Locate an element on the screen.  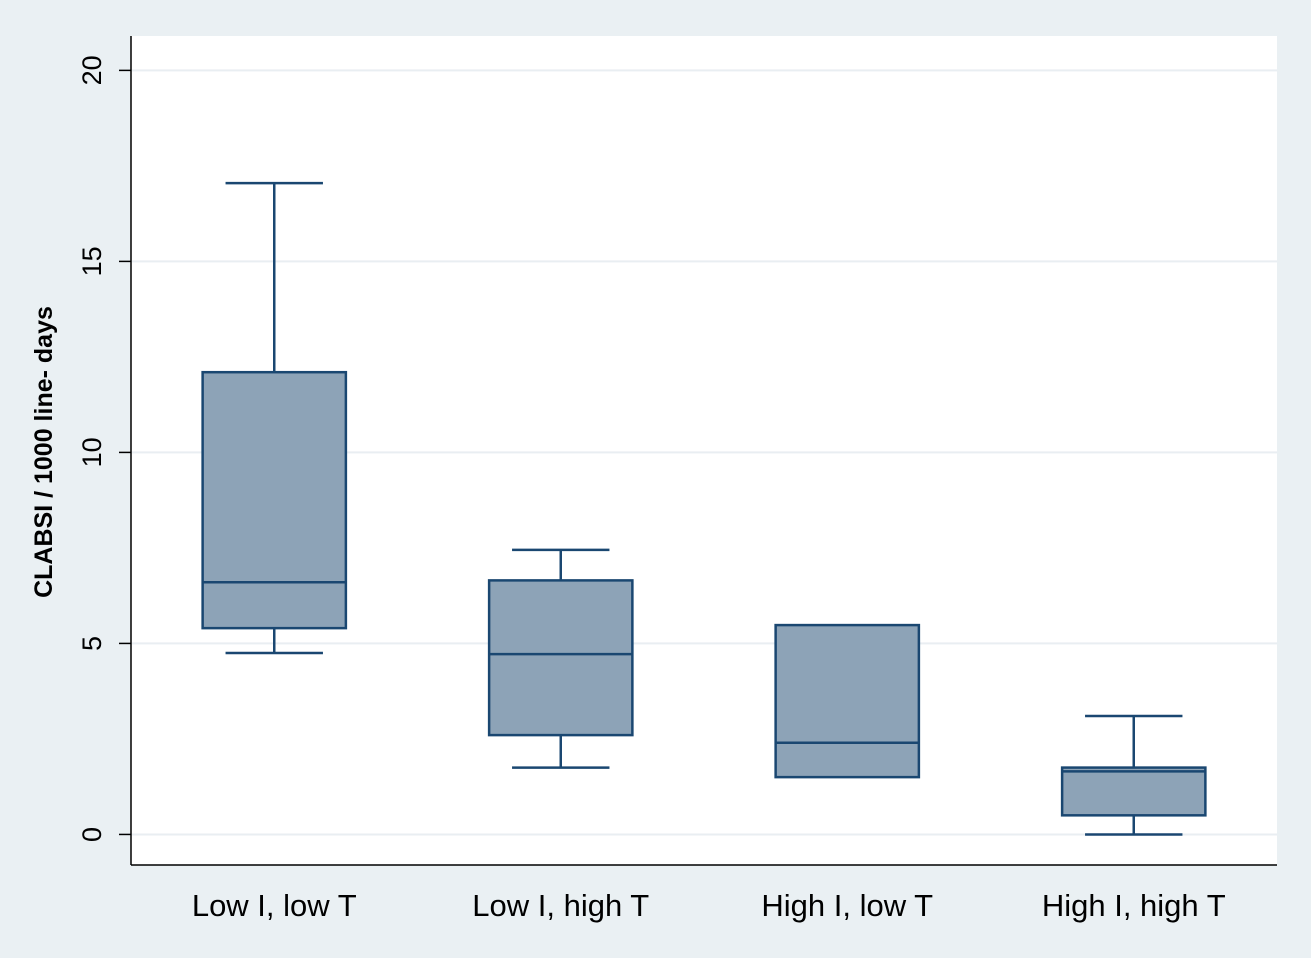
y-tick-label-15: 15 is located at coordinates (92, 261).